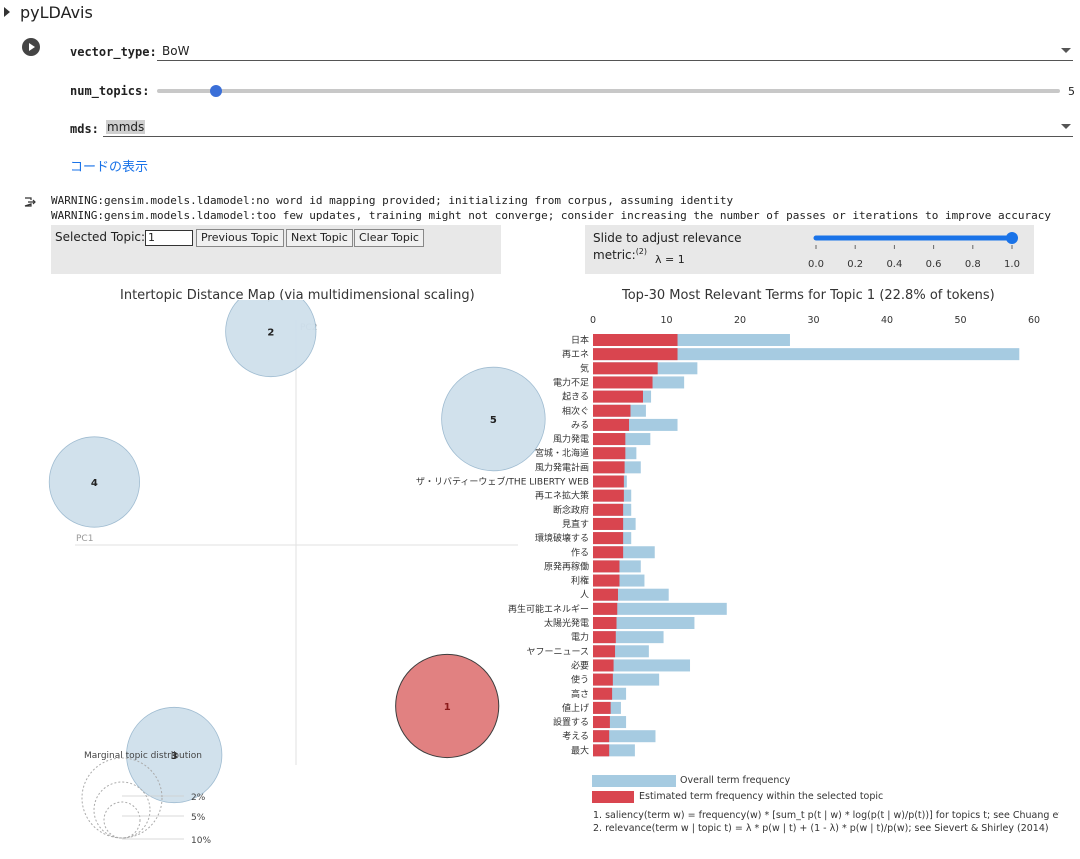  I want to click on x-tick-label: 20, so click(740, 320).